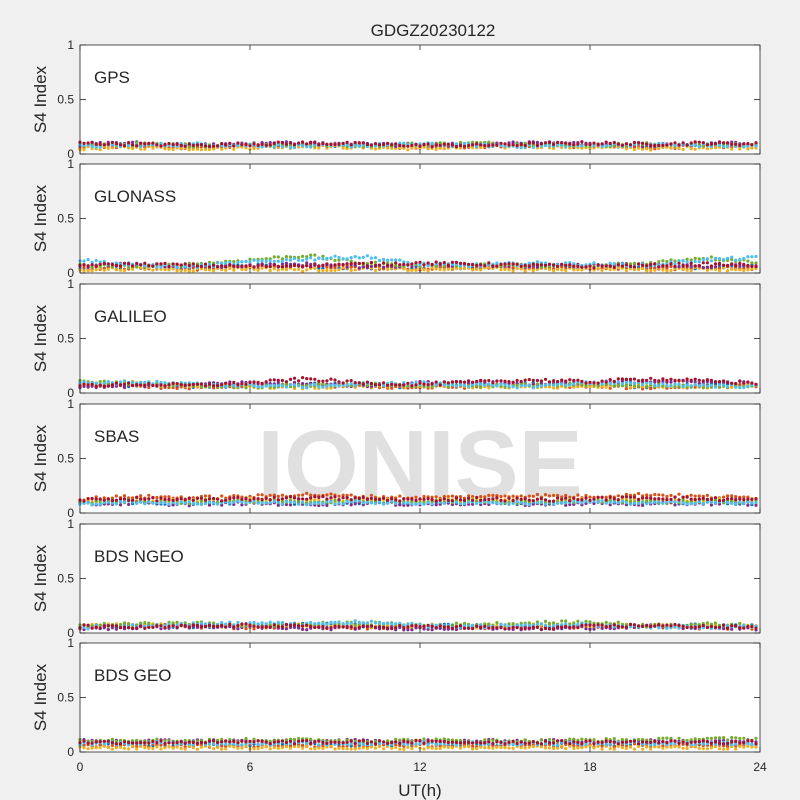  I want to click on panel-name: SBAS, so click(116, 436).